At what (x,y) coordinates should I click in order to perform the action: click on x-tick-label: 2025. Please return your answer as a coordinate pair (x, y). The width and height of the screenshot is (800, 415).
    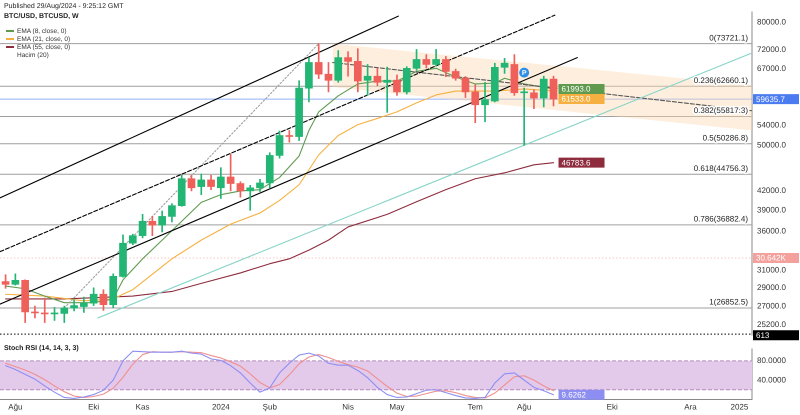
    Looking at the image, I should click on (739, 407).